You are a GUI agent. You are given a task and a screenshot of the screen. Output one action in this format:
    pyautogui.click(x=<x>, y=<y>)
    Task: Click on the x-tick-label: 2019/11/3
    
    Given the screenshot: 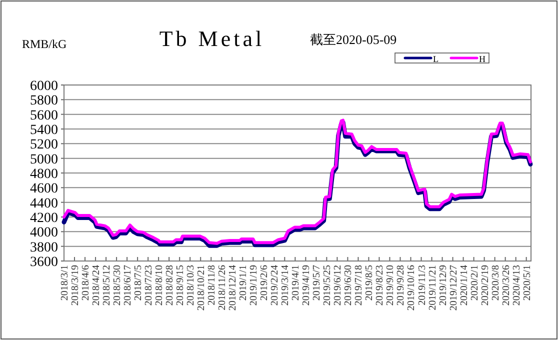 What is the action you would take?
    pyautogui.click(x=422, y=285)
    